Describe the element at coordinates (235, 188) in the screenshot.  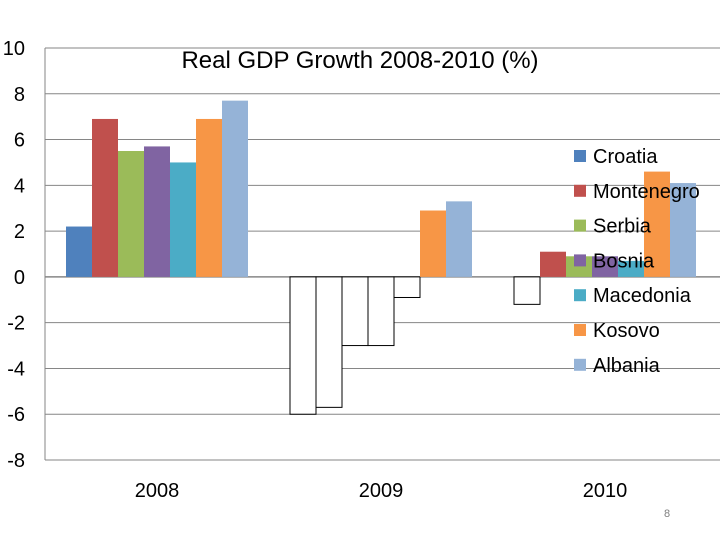
I see `bar-albania-2008` at that location.